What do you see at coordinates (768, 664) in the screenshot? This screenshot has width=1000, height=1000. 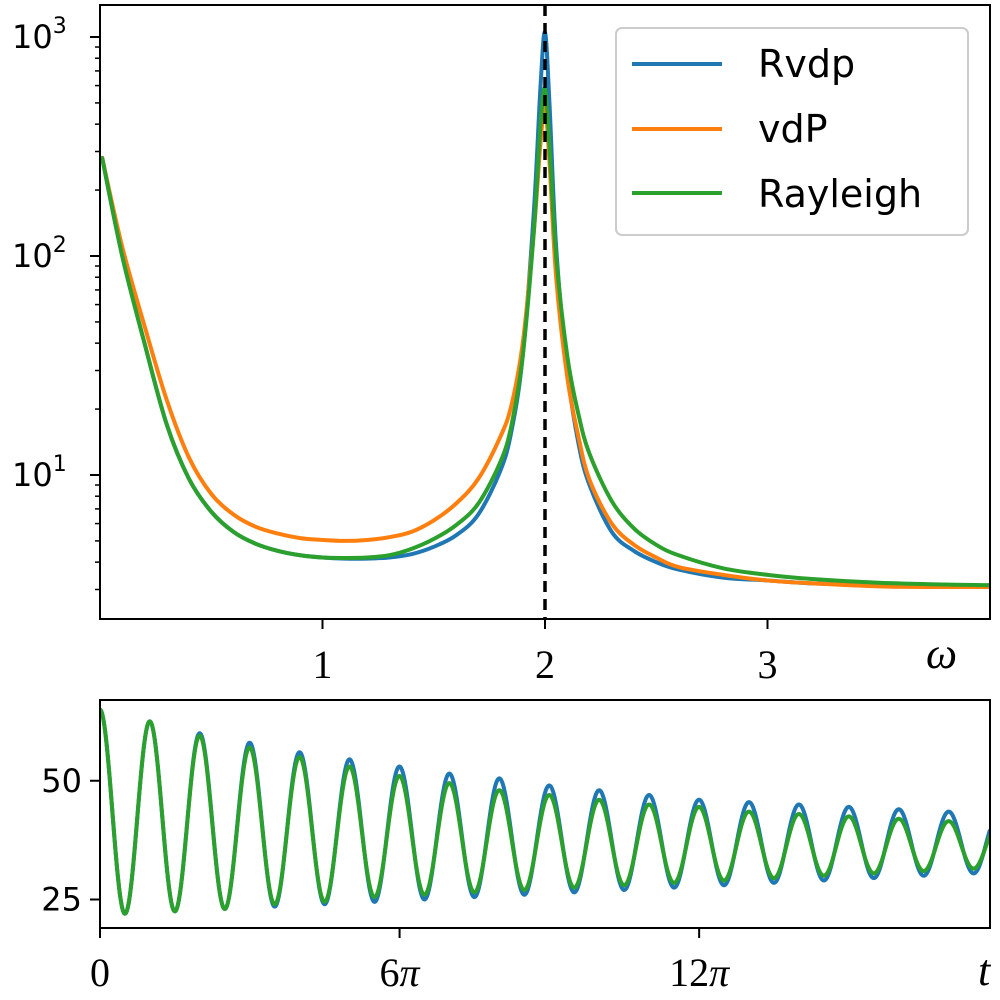 I see `x-tick-label-3: 3` at bounding box center [768, 664].